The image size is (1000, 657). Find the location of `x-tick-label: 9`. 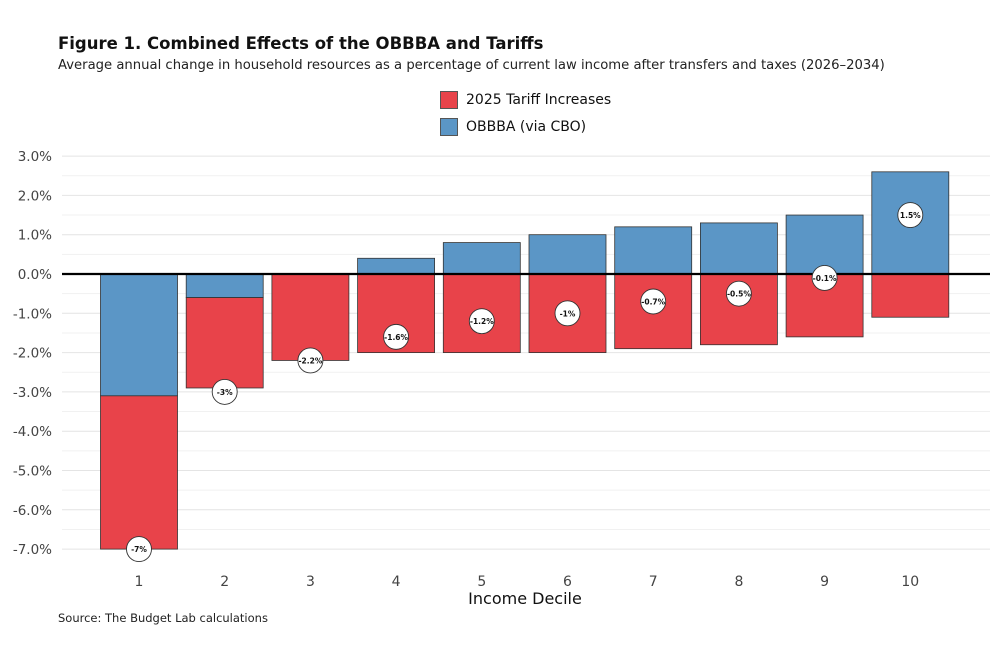

x-tick-label: 9 is located at coordinates (824, 582).